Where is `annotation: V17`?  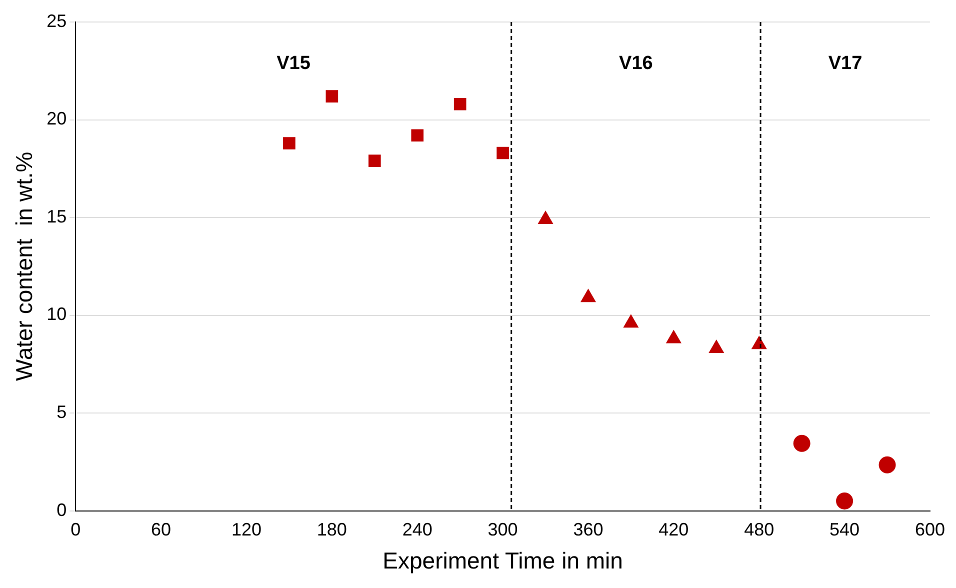 annotation: V17 is located at coordinates (845, 63).